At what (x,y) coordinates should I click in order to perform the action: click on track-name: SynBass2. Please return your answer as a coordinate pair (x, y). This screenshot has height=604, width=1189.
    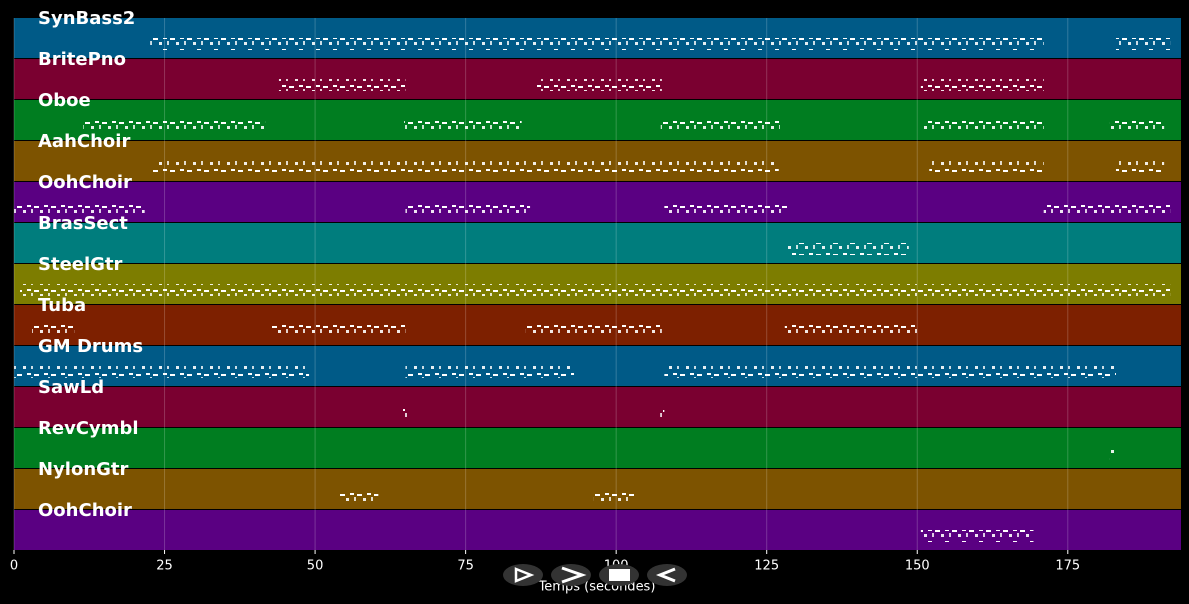
    Looking at the image, I should click on (86, 18).